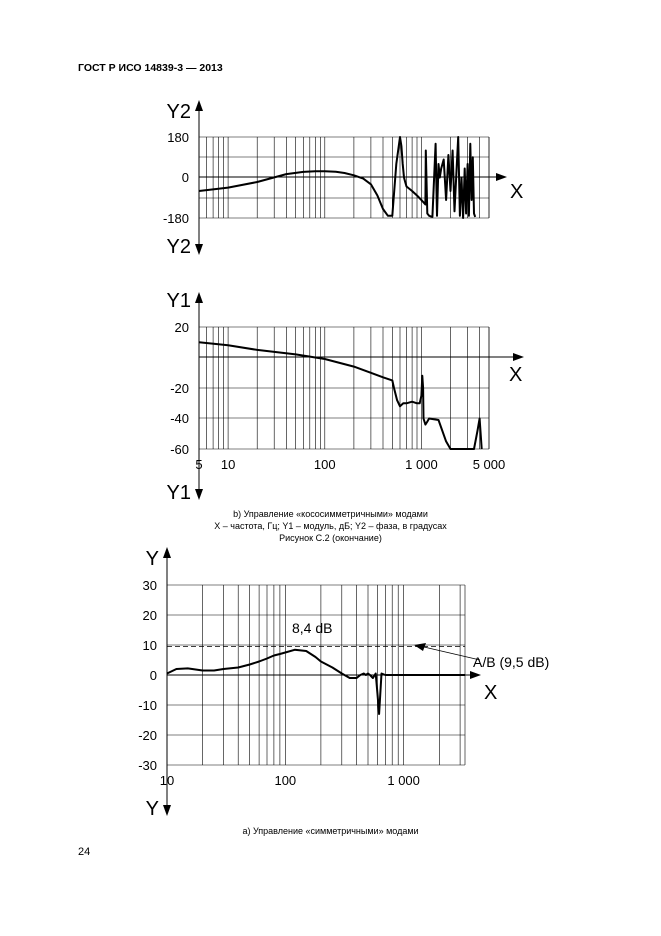  What do you see at coordinates (475, 675) in the screenshot?
I see `symmetric-x-axis-arrow` at bounding box center [475, 675].